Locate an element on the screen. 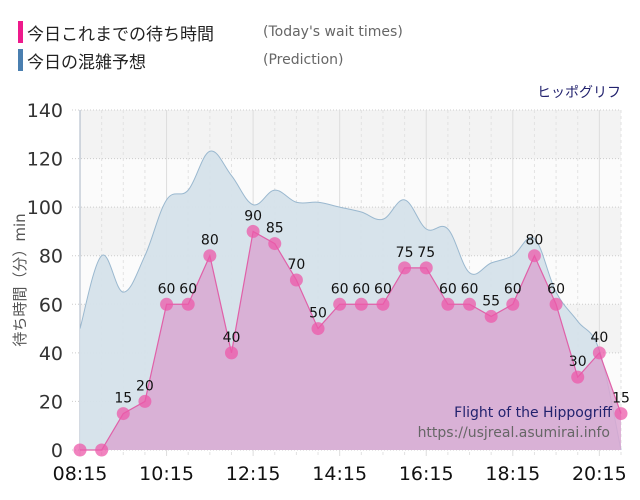  y-tick-label: 40 is located at coordinates (51, 354).